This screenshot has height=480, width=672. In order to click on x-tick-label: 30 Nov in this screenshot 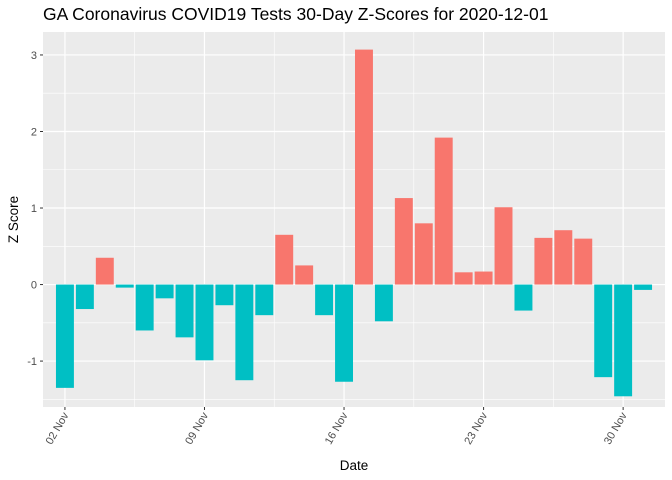, I will do `click(616, 428)`.